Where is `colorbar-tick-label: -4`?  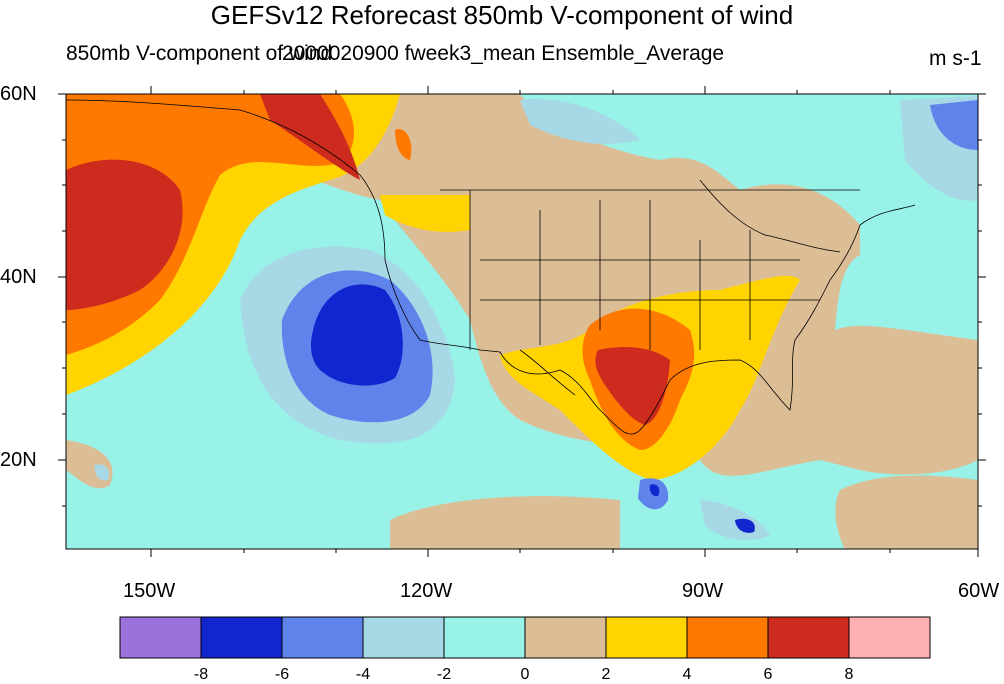 colorbar-tick-label: -4 is located at coordinates (363, 674).